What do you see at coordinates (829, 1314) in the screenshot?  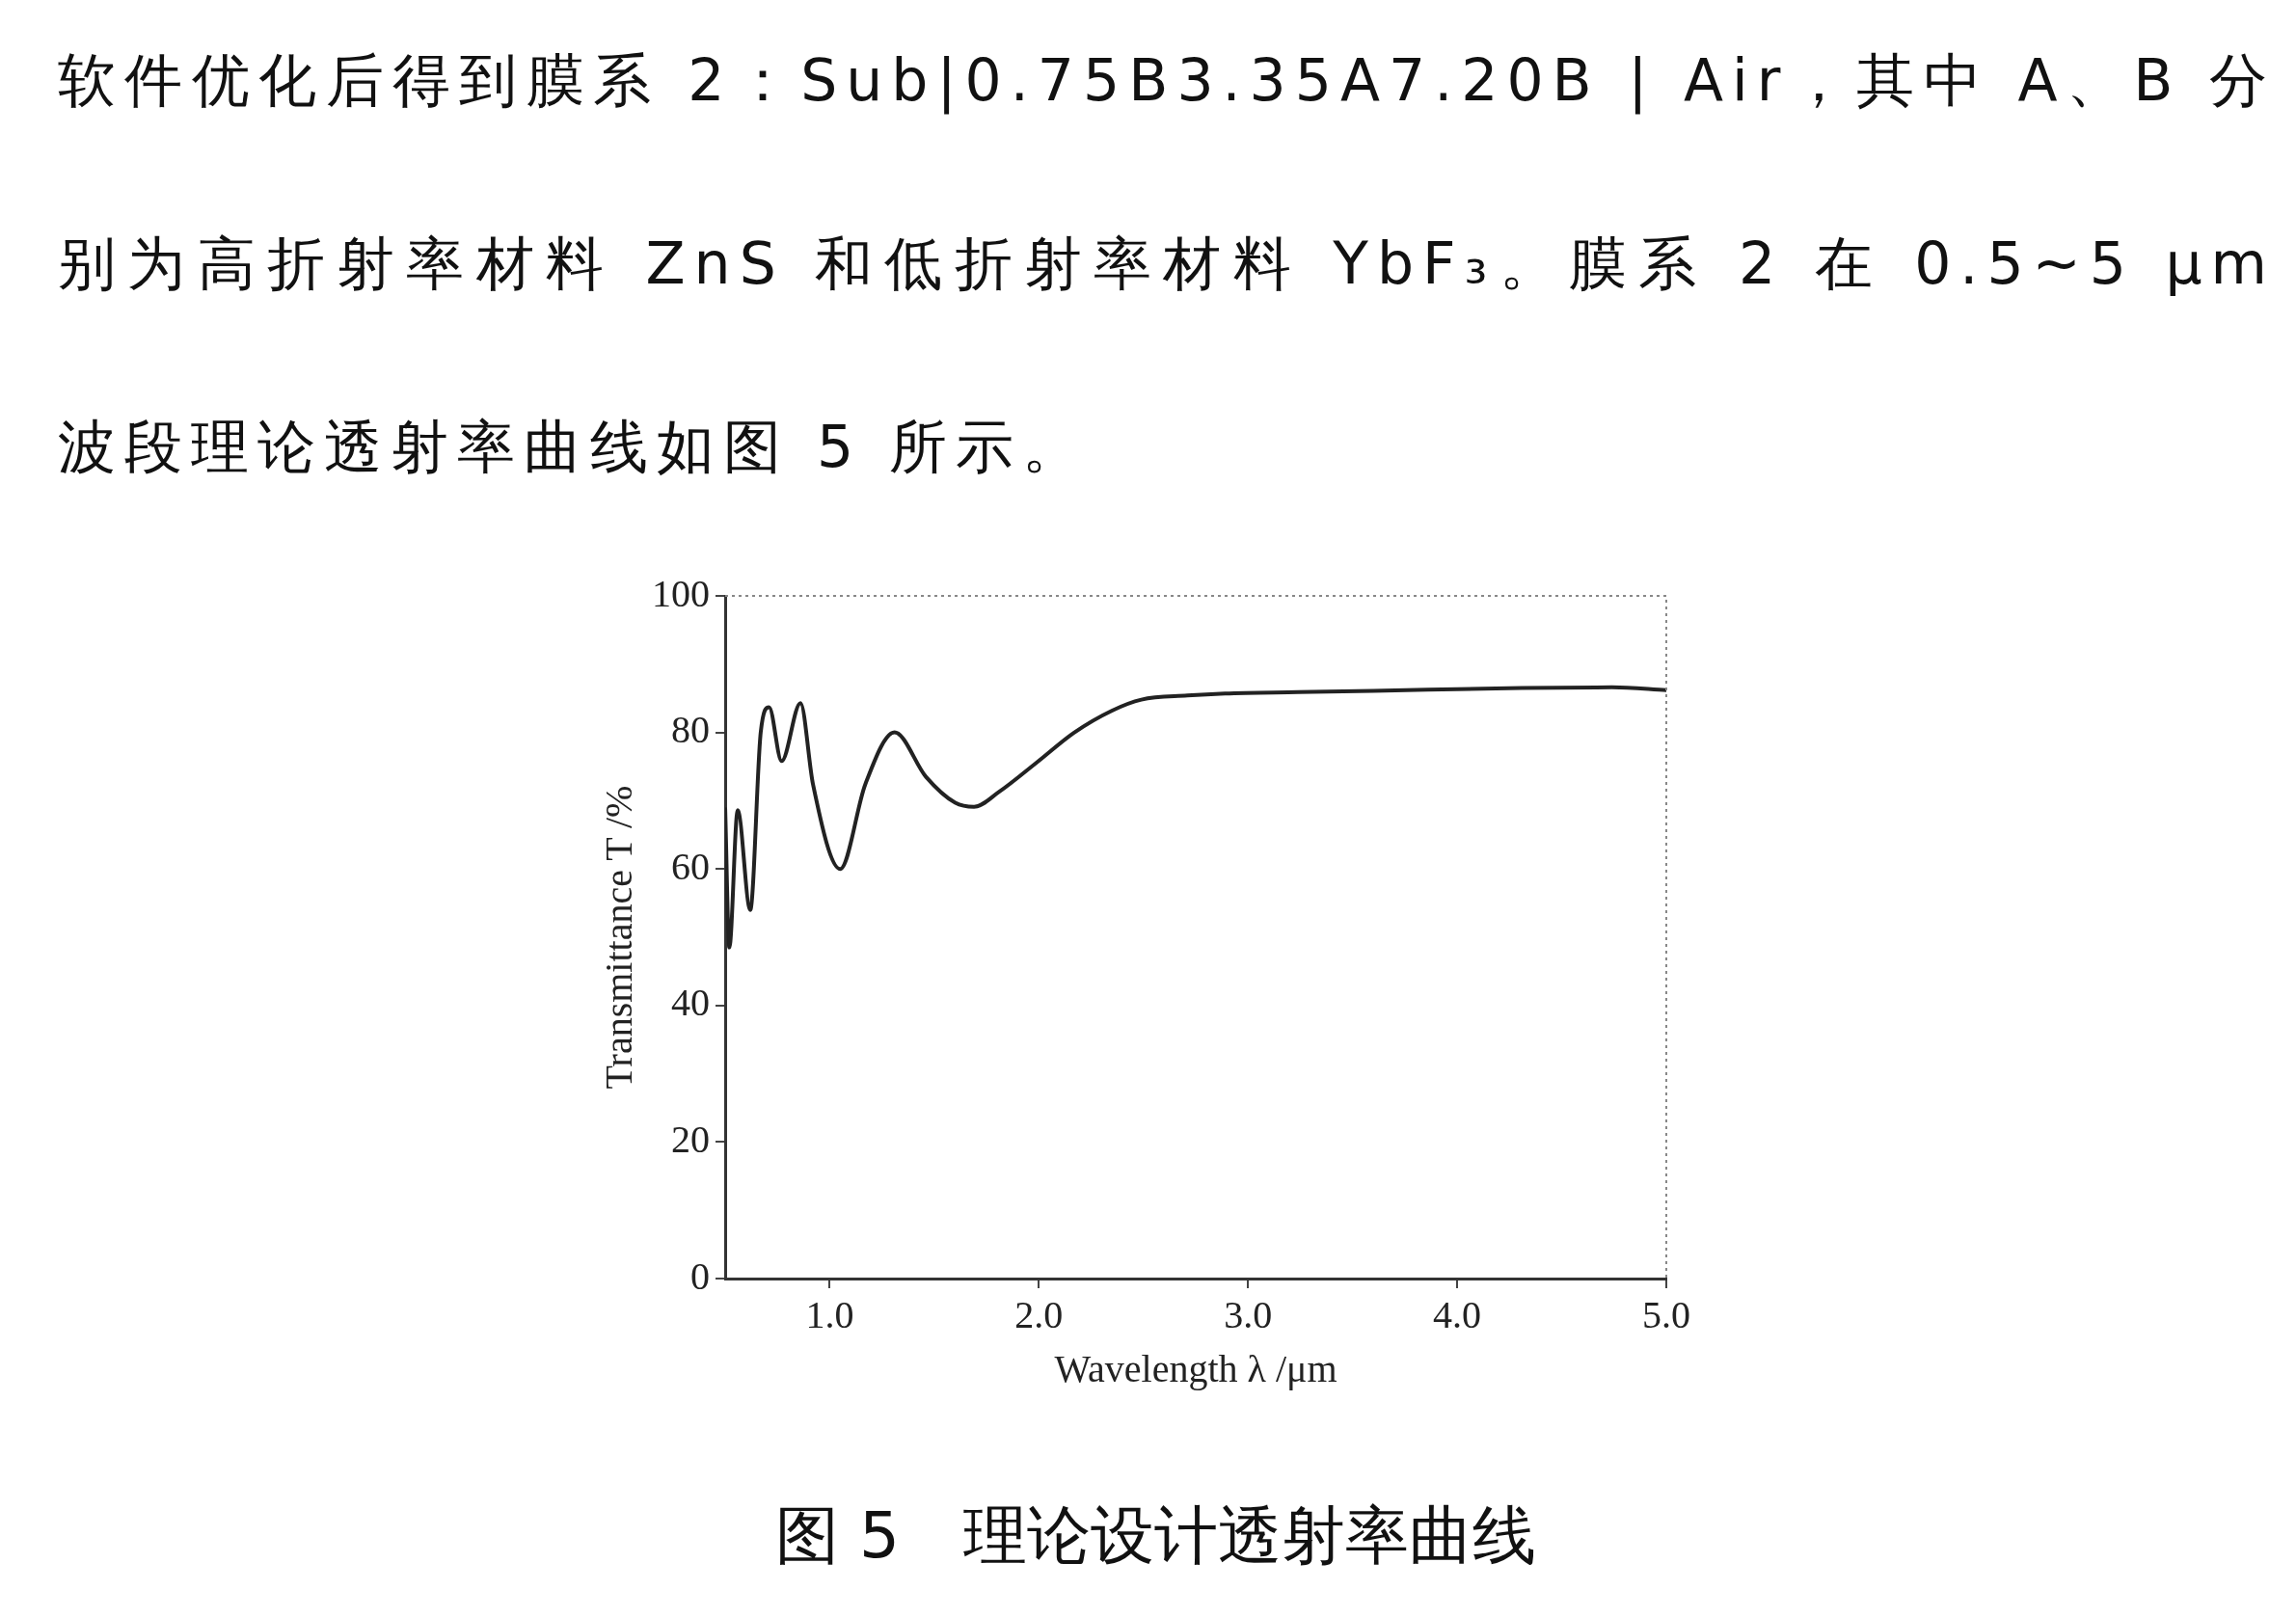 I see `x-tick-label: 1.0` at bounding box center [829, 1314].